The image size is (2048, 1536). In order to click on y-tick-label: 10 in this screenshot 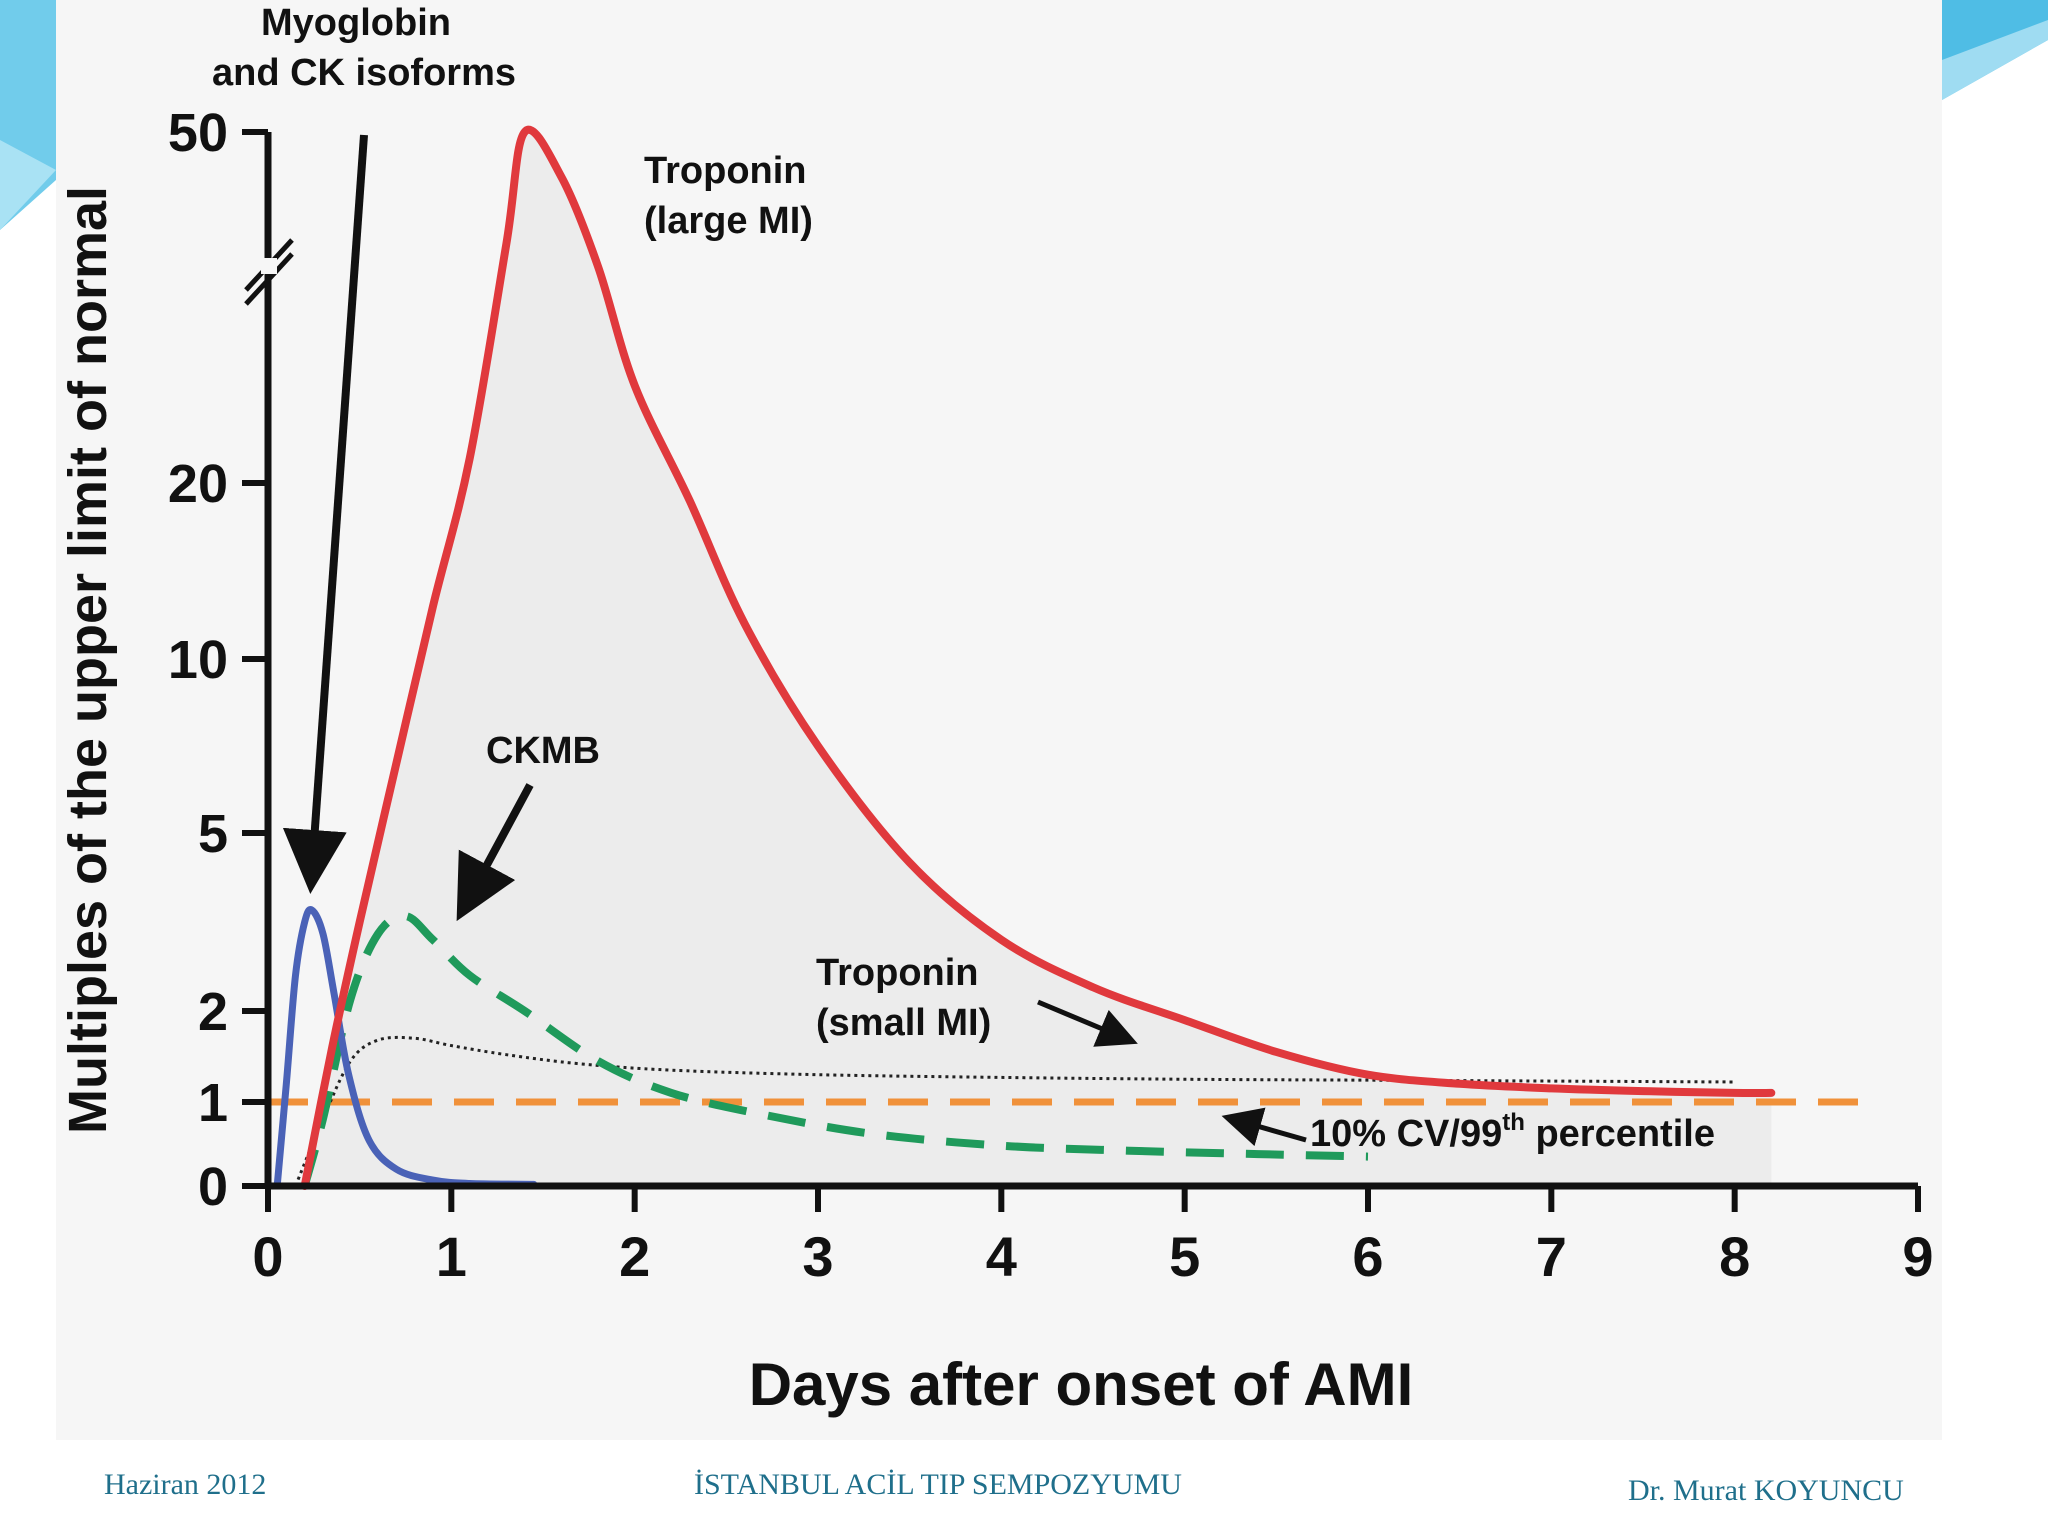, I will do `click(198, 660)`.